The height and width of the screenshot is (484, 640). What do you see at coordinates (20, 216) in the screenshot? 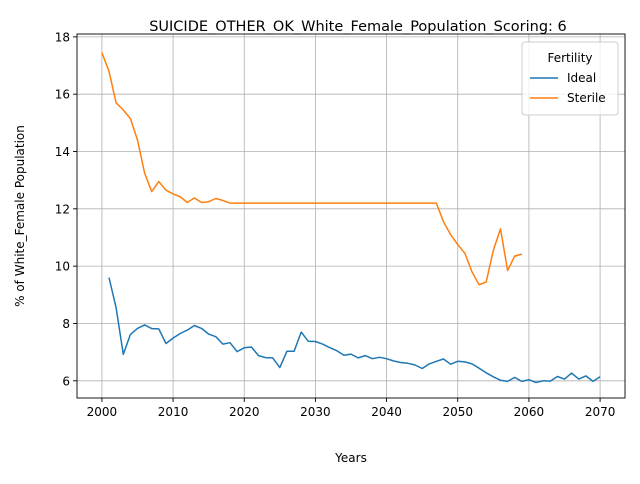
I see `y-axis-label: % of White_Female Population` at bounding box center [20, 216].